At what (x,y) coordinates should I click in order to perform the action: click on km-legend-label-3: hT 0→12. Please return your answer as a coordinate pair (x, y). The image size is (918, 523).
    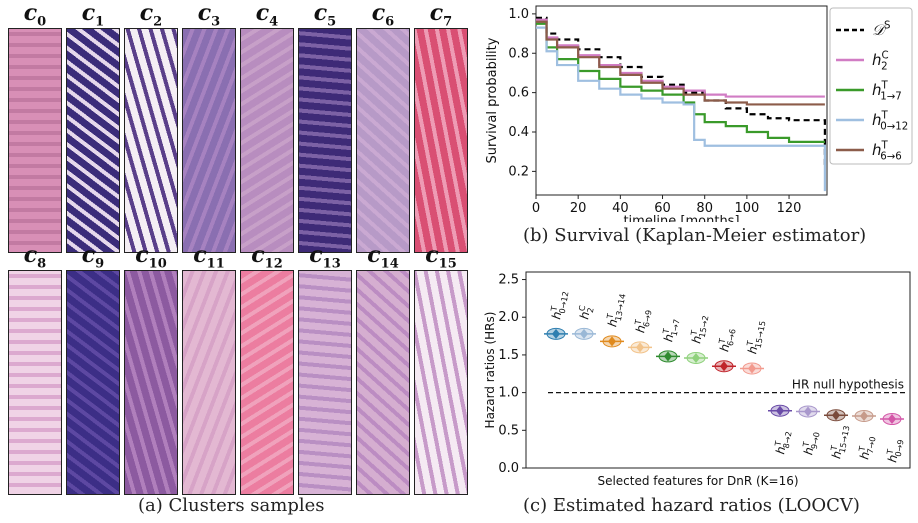
    Looking at the image, I should click on (890, 122).